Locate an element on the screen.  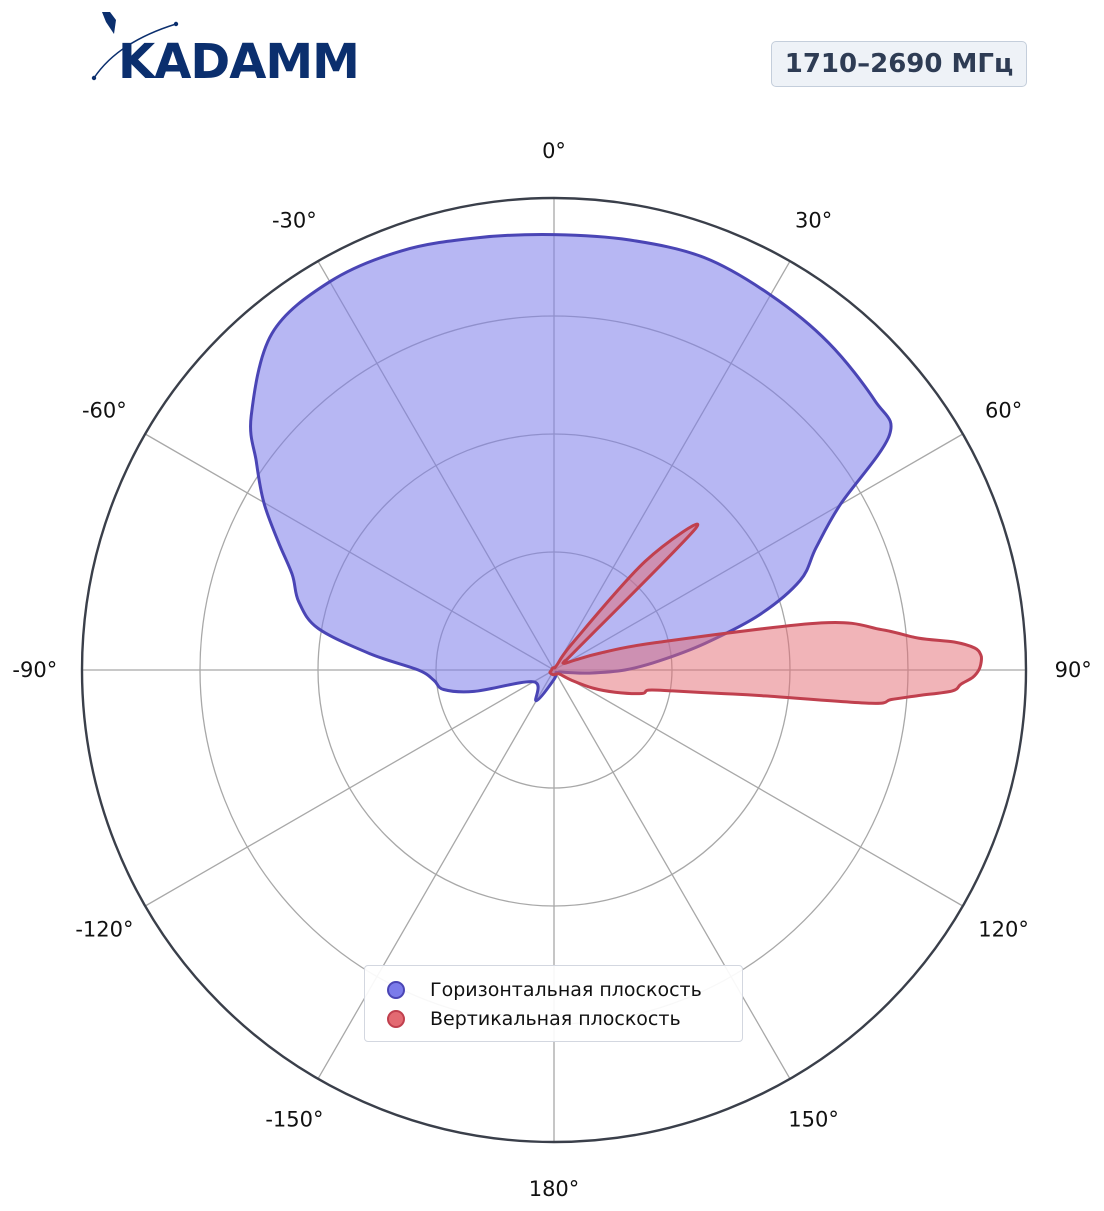
angle-tick-label: -90° is located at coordinates (34, 670).